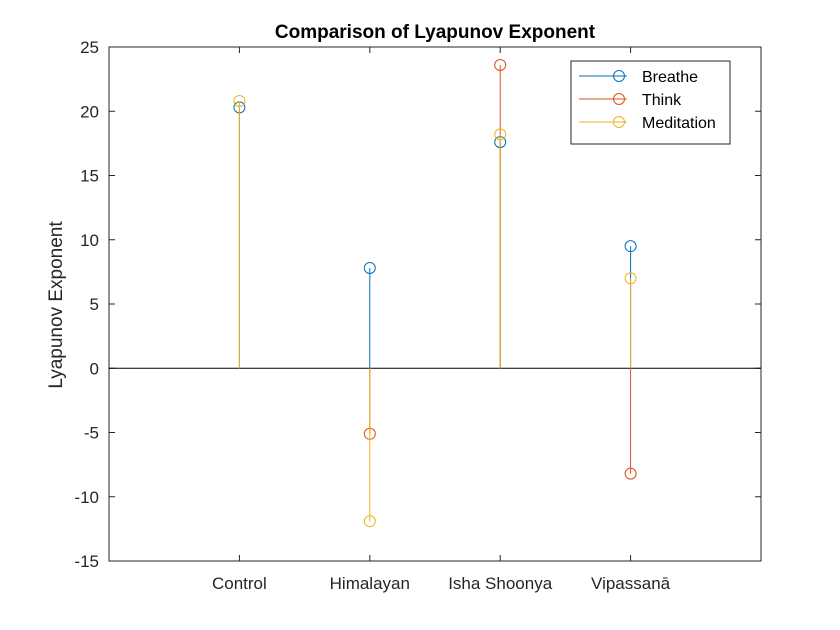  I want to click on y-tick-label: 0, so click(94, 368).